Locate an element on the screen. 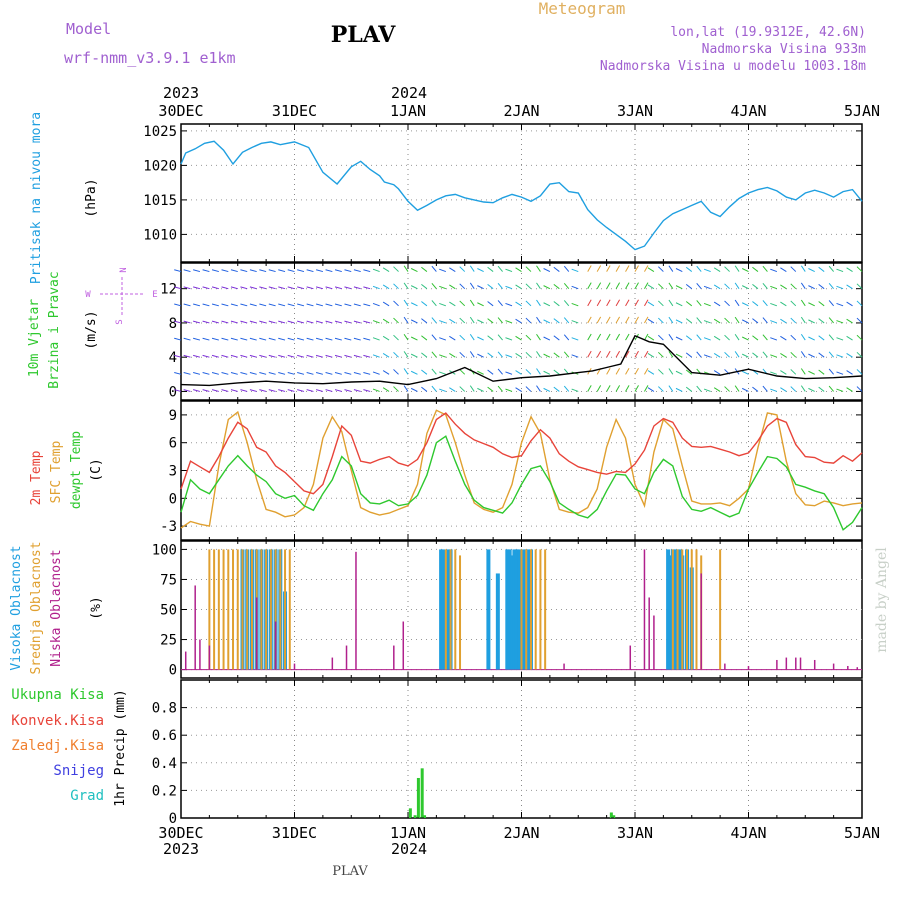 This screenshot has width=900, height=900. wind-ylabel-2: Brzina i Pravac is located at coordinates (54, 329).